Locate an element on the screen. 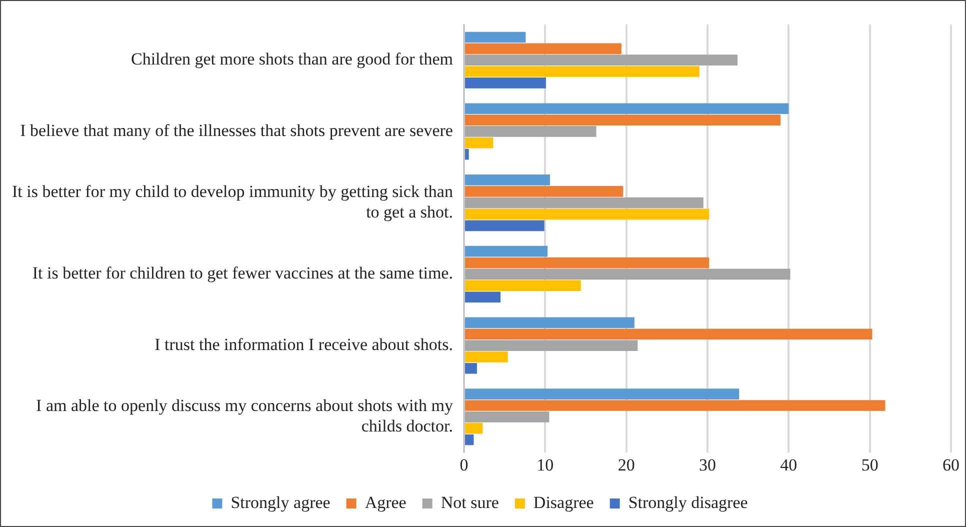 Image resolution: width=966 pixels, height=527 pixels. x-tick-label: 10 is located at coordinates (545, 464).